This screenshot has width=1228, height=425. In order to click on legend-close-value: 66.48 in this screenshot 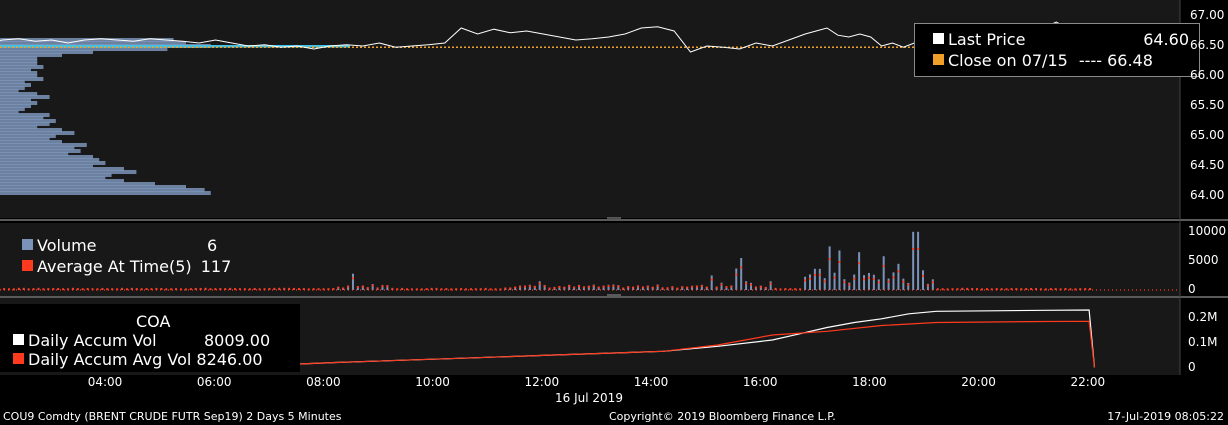, I will do `click(1130, 60)`.